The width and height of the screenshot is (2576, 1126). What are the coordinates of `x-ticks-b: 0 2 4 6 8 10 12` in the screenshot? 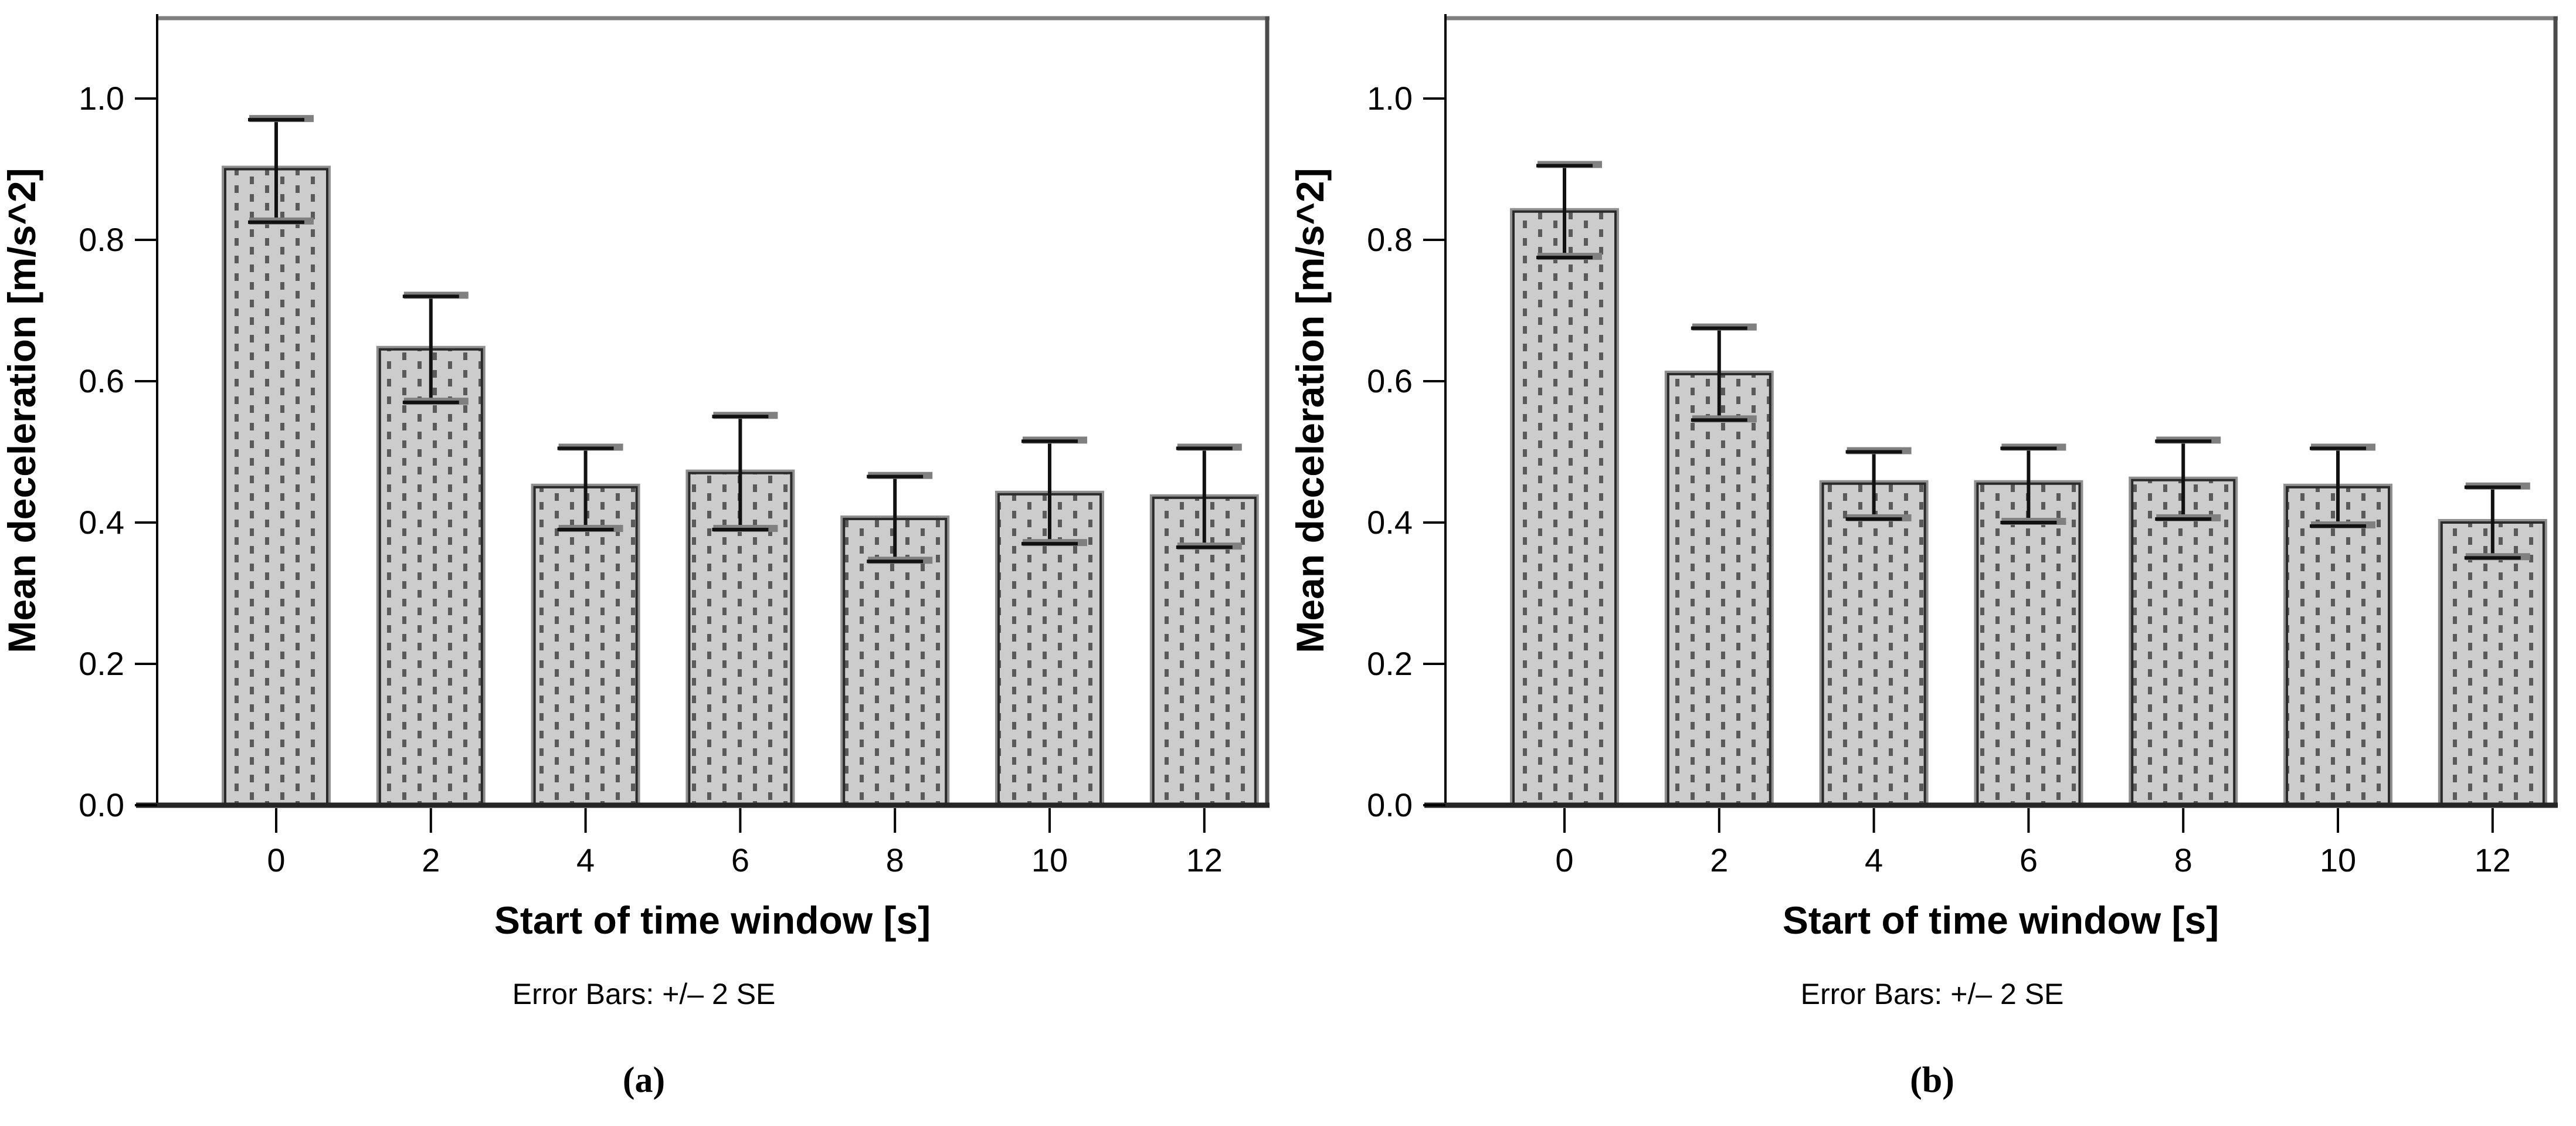 It's located at (2033, 843).